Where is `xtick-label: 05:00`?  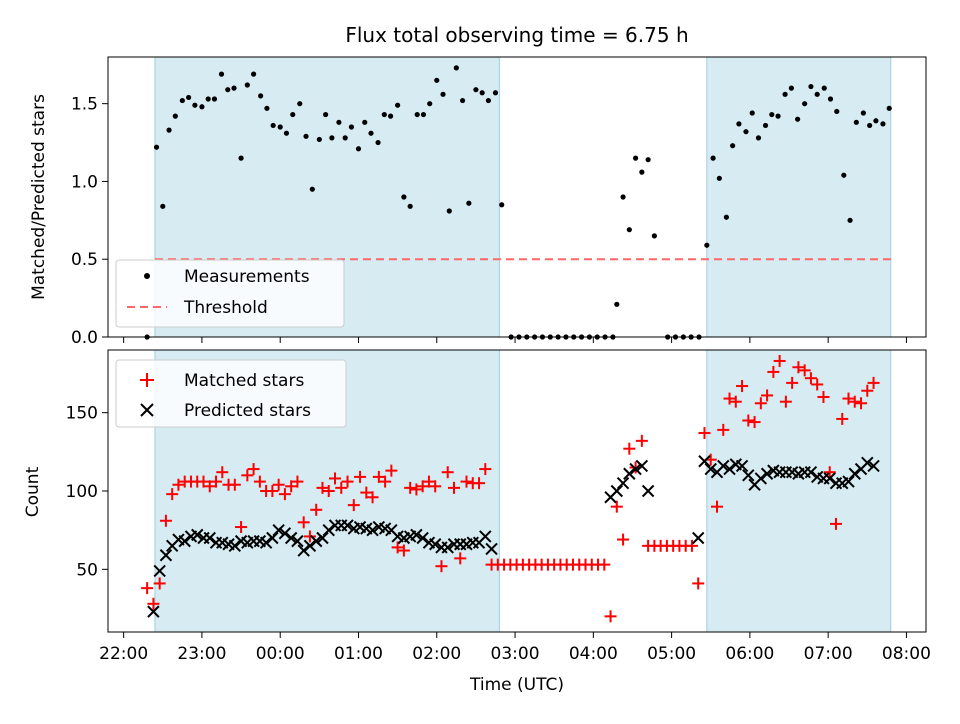
xtick-label: 05:00 is located at coordinates (671, 654).